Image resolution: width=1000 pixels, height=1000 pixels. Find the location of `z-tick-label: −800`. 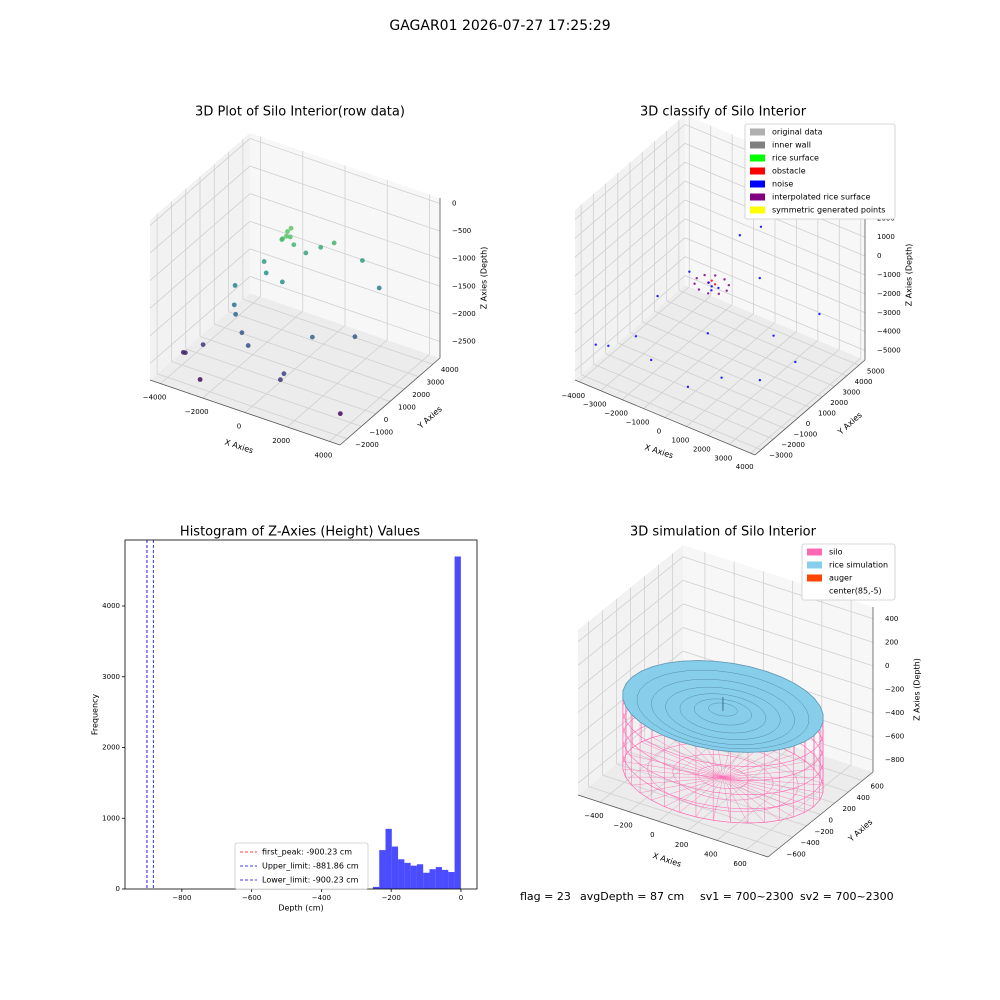

z-tick-label: −800 is located at coordinates (894, 760).